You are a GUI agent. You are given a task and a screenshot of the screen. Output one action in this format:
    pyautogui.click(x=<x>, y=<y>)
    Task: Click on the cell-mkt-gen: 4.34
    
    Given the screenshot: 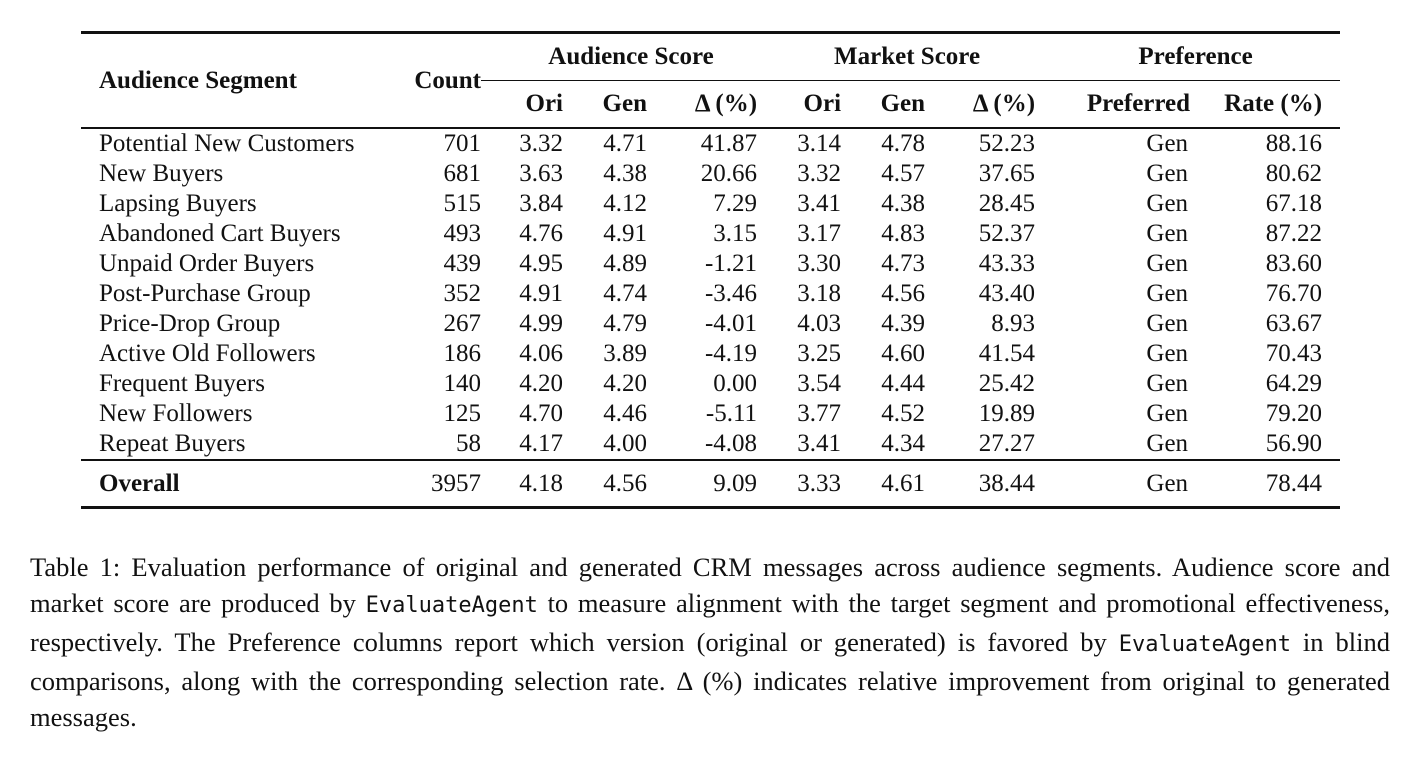 What is the action you would take?
    pyautogui.click(x=903, y=443)
    